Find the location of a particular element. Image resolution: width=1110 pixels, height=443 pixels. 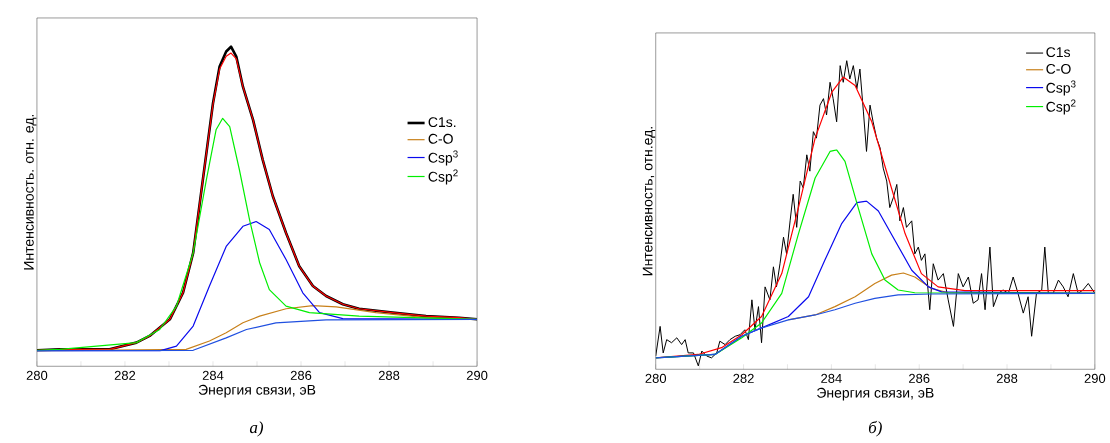

y-axis-title: Интенсивность. отн. ед. is located at coordinates (30, 192).